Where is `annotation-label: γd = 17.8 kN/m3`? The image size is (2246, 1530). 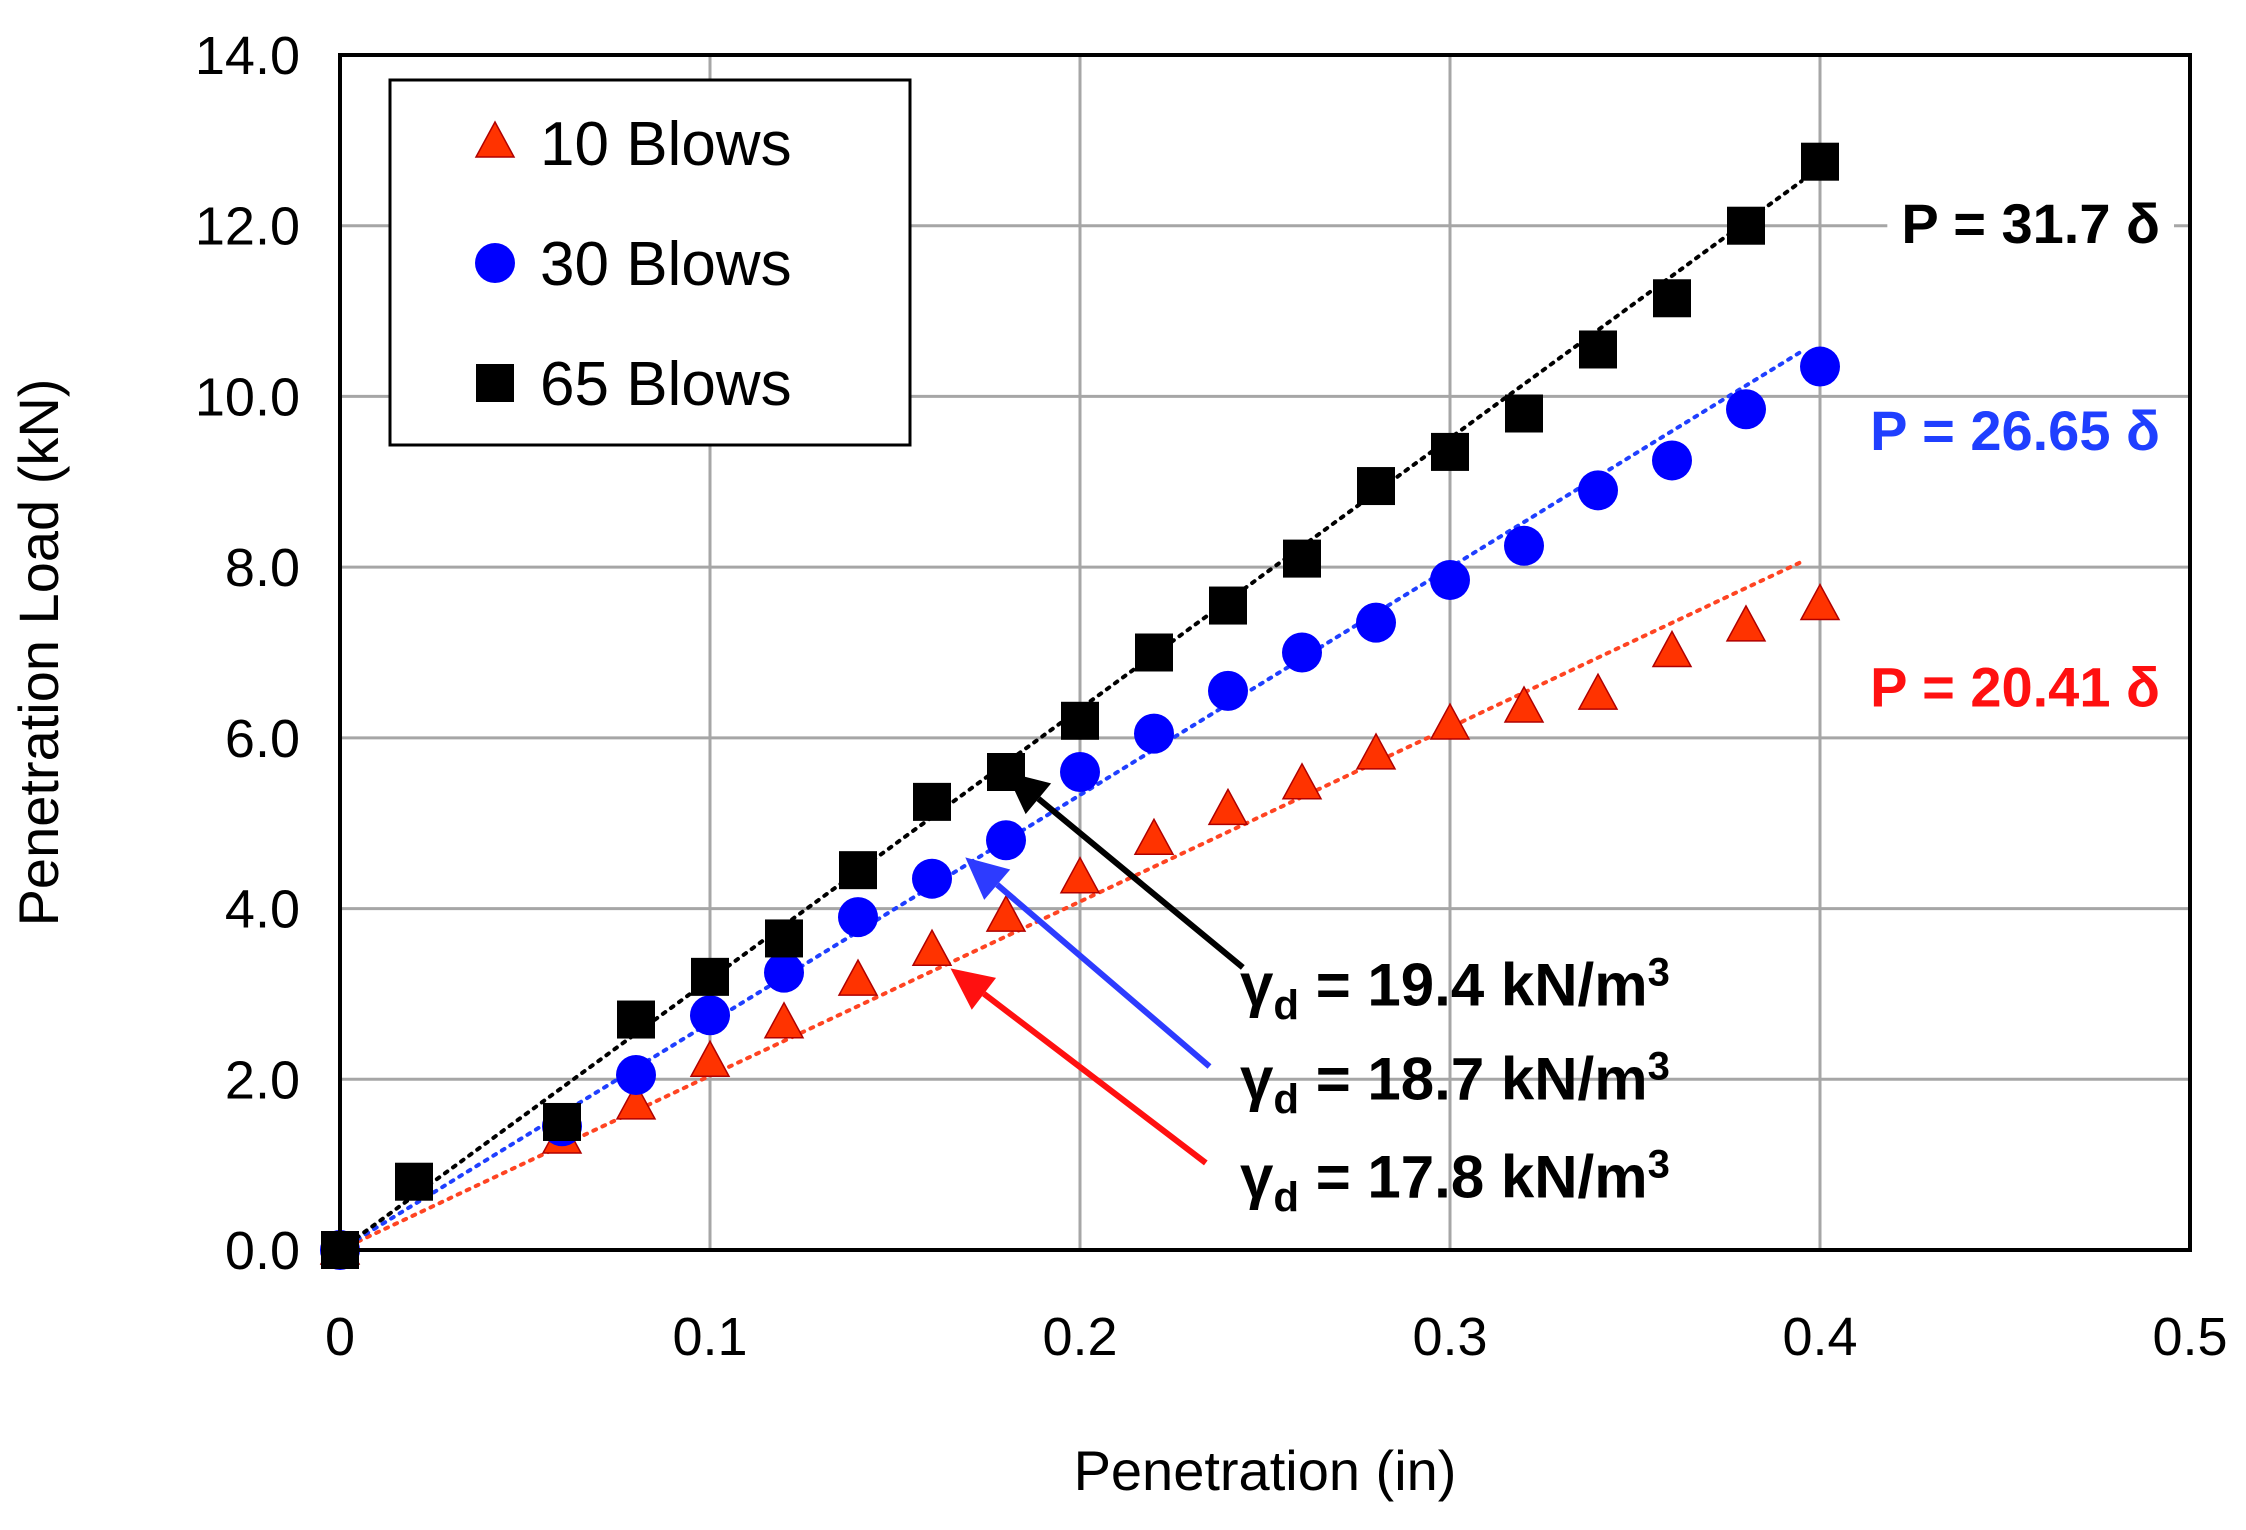 annotation-label: γd = 17.8 kN/m3 is located at coordinates (1455, 1181).